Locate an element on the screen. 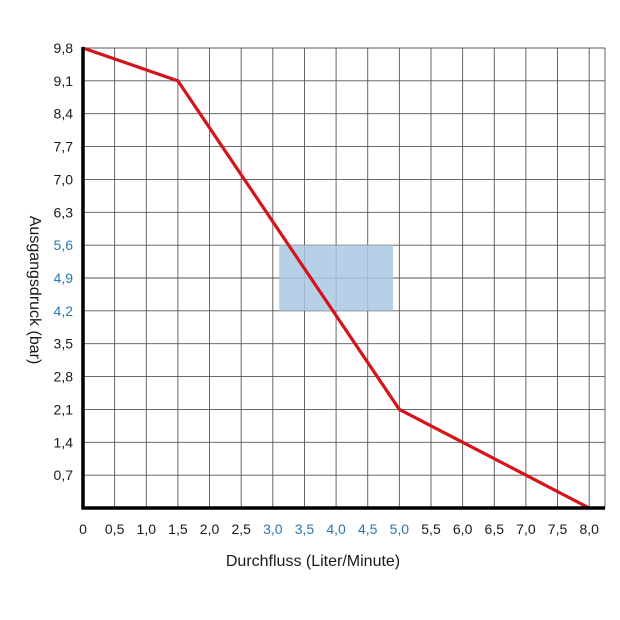 The width and height of the screenshot is (620, 620). y-tick-label: 2,1 is located at coordinates (64, 409).